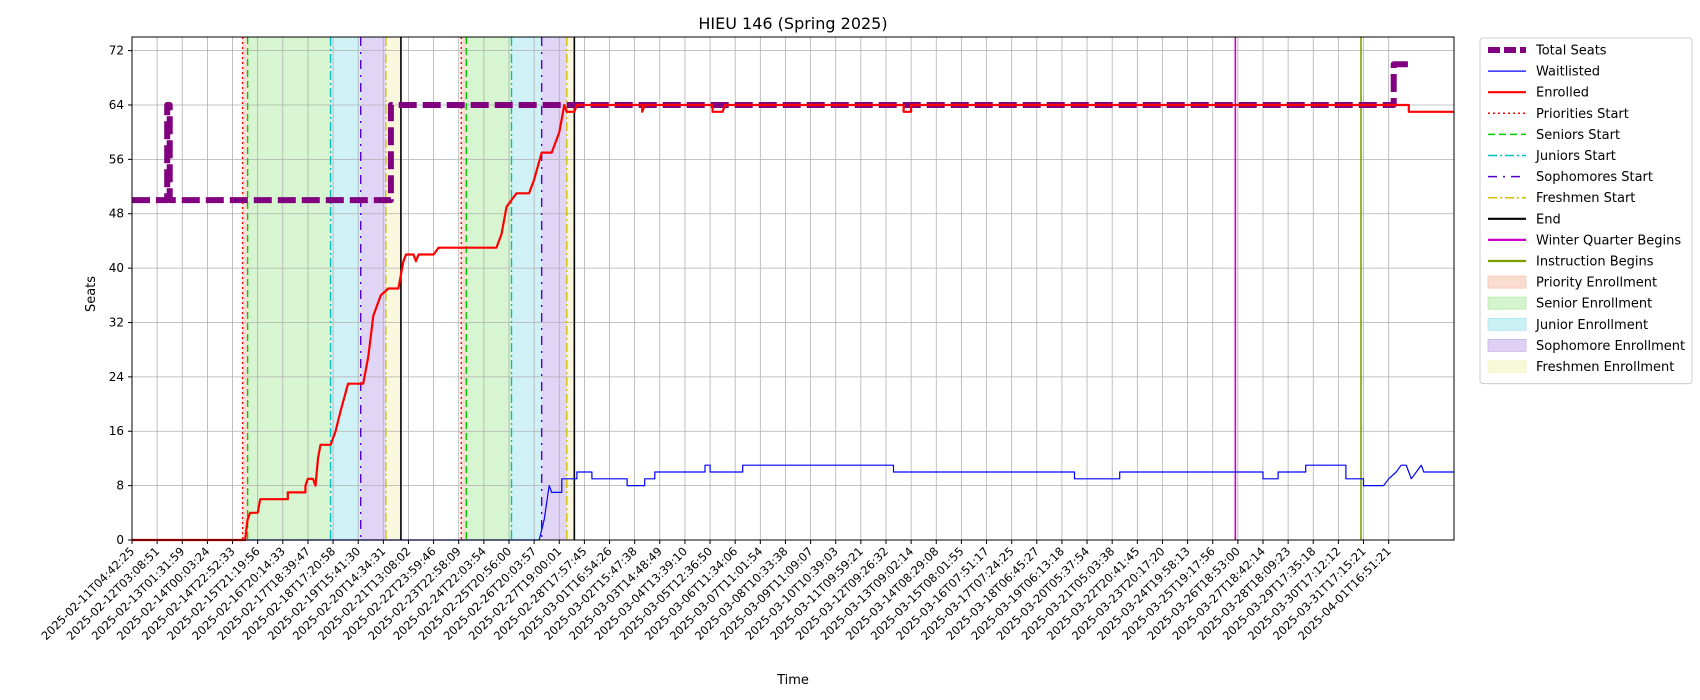  What do you see at coordinates (1548, 219) in the screenshot?
I see `legend-label: End` at bounding box center [1548, 219].